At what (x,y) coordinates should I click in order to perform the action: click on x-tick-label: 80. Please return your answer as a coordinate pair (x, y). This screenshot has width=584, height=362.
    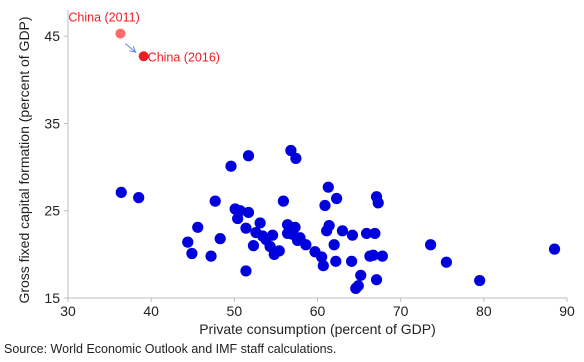
    Looking at the image, I should click on (484, 311).